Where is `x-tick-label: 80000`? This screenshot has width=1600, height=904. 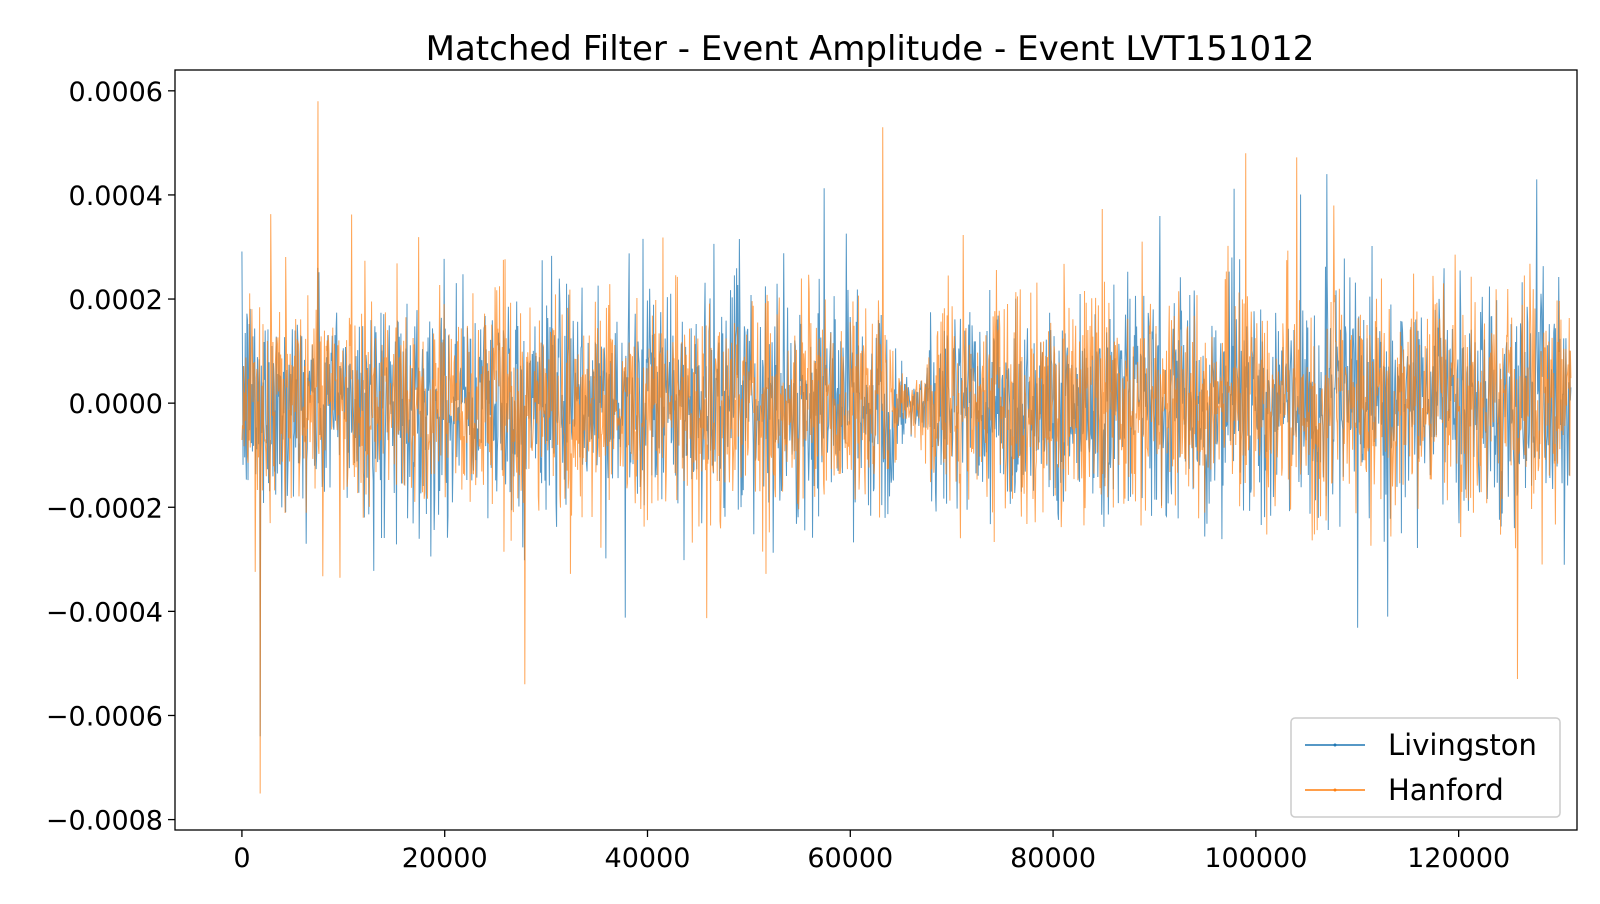
x-tick-label: 80000 is located at coordinates (1053, 858).